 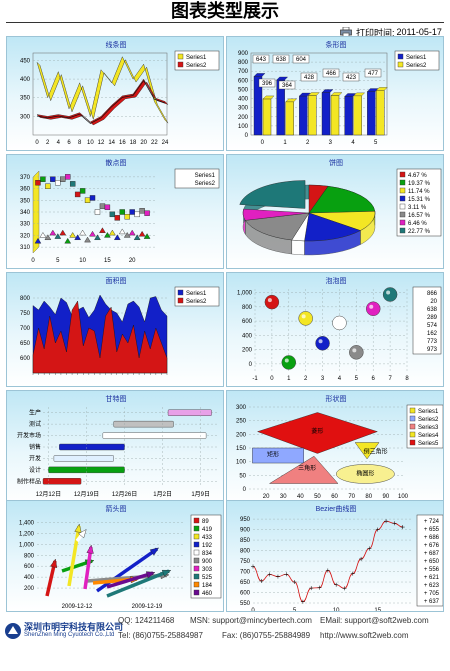 What do you see at coordinates (25, 117) in the screenshot?
I see `y-tick-label: 300` at bounding box center [25, 117].